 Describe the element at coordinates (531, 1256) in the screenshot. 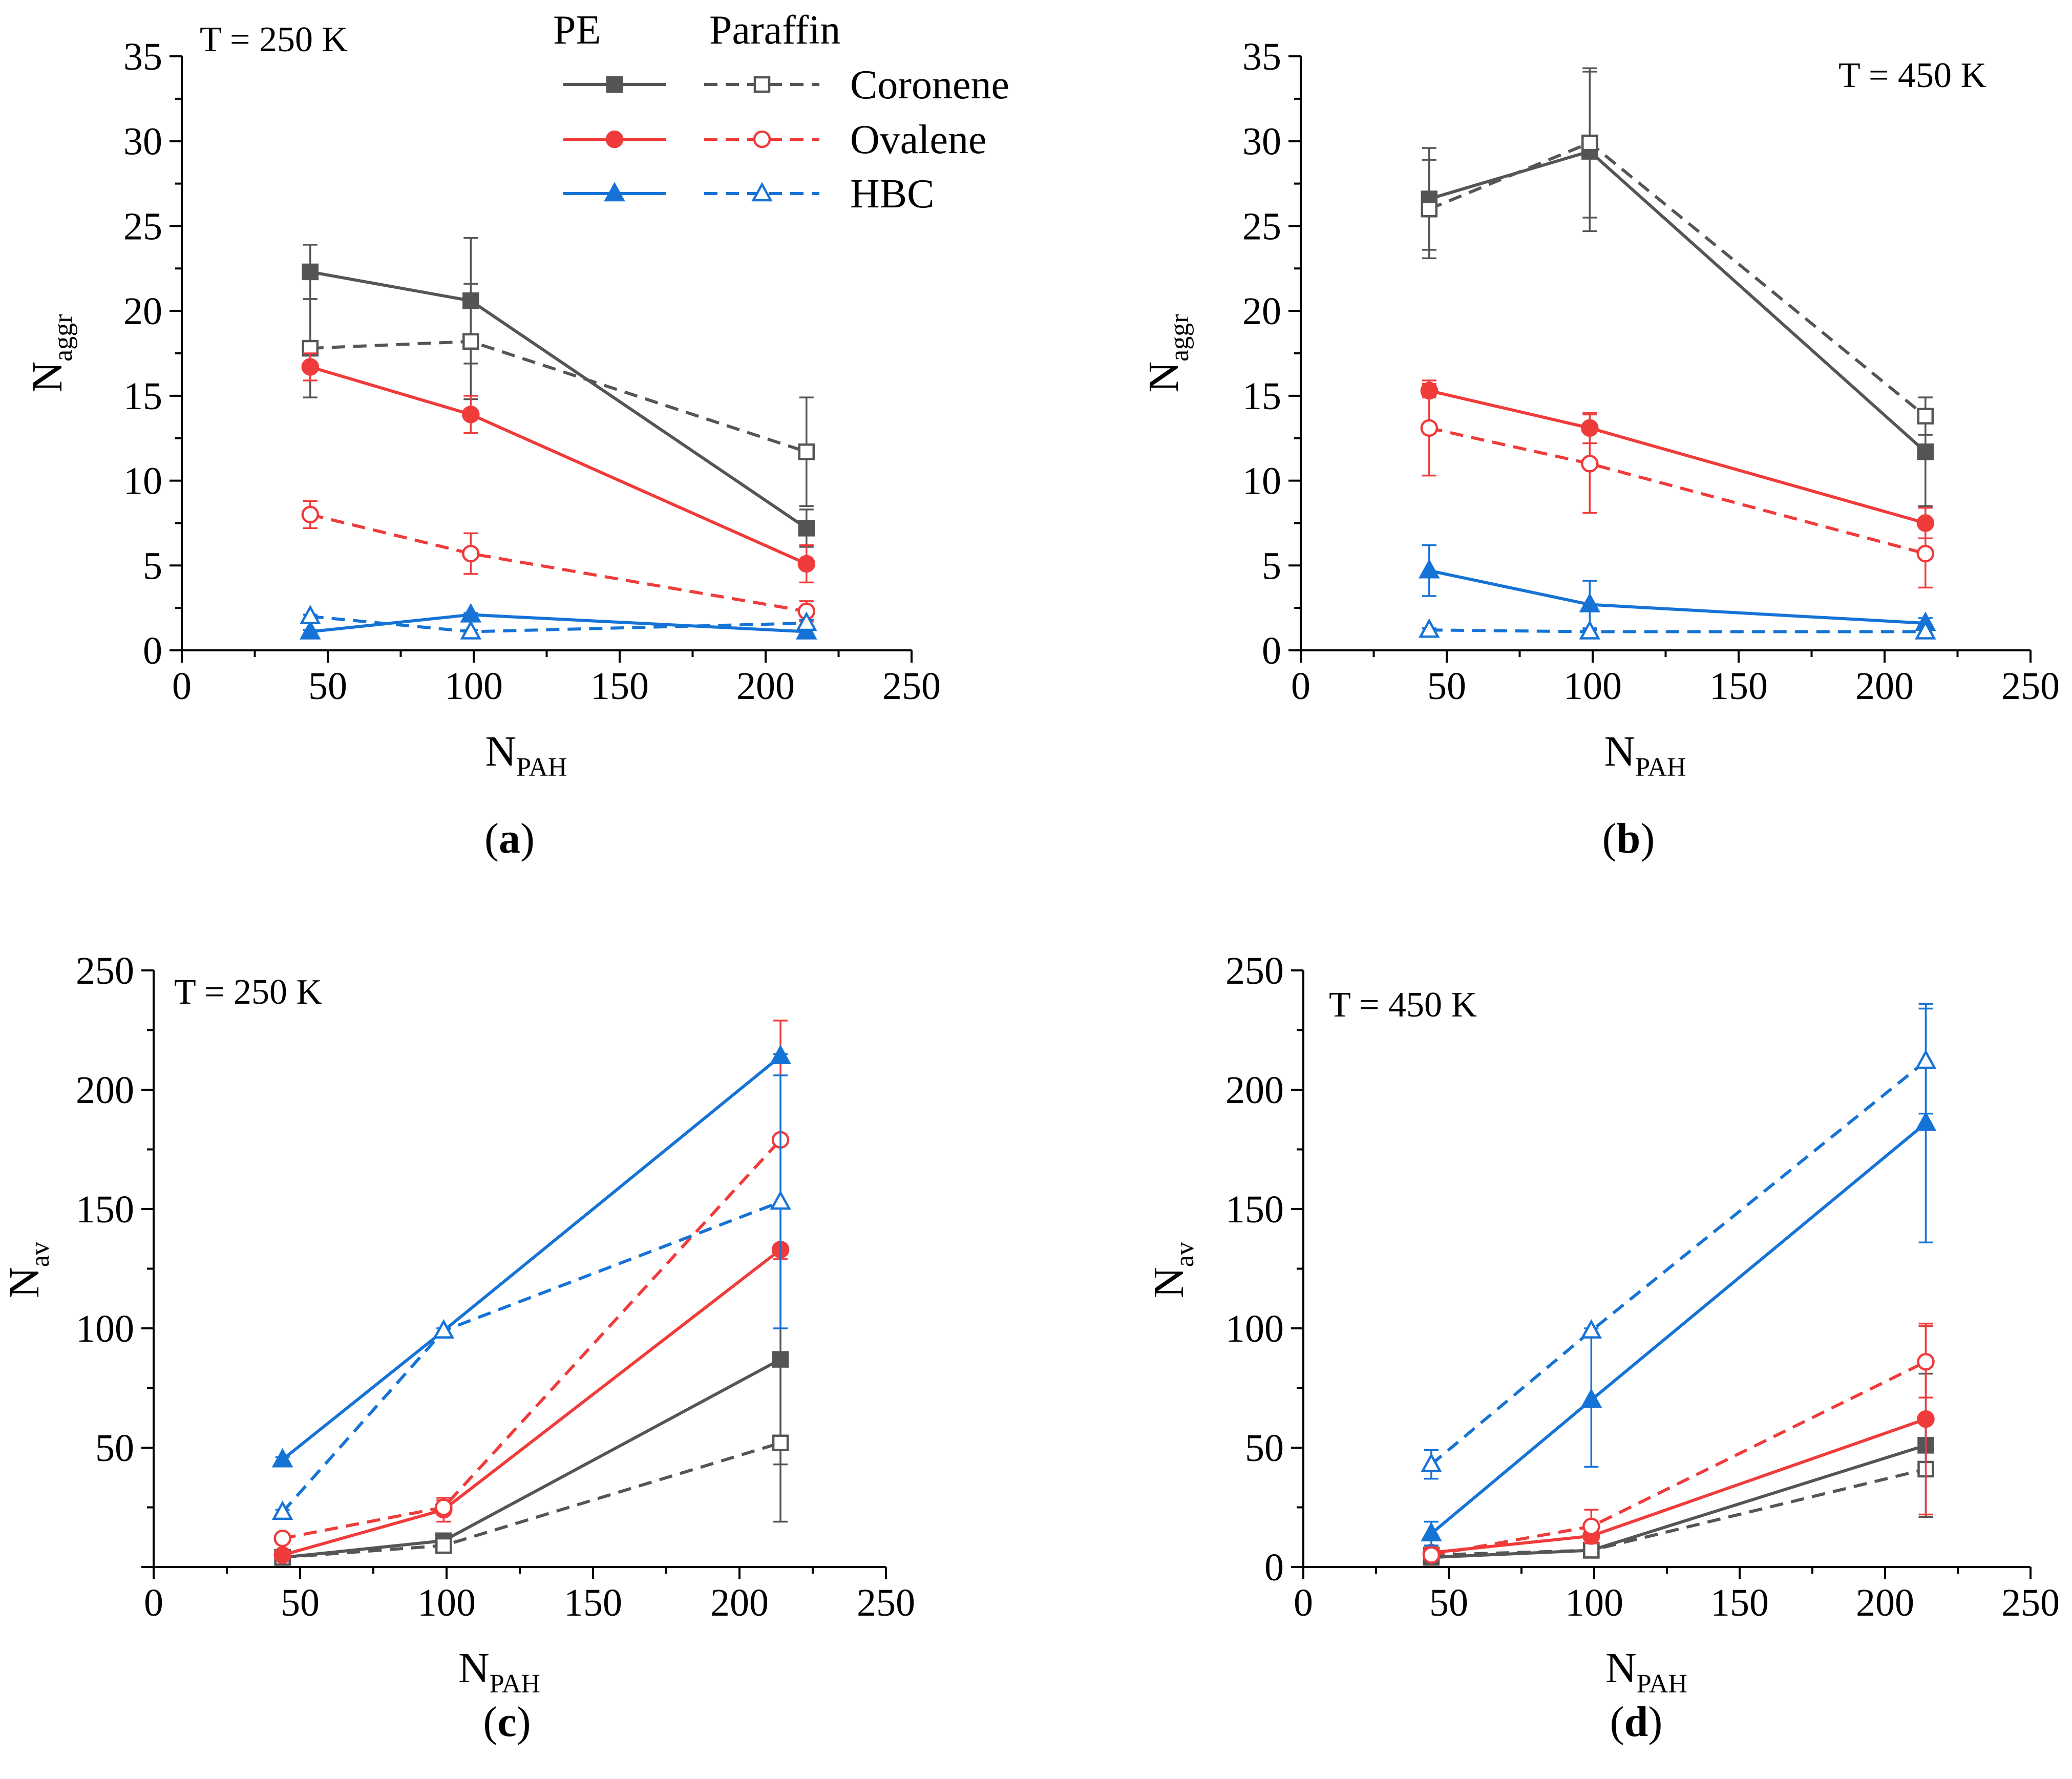

I see `series-pe-hbc` at that location.